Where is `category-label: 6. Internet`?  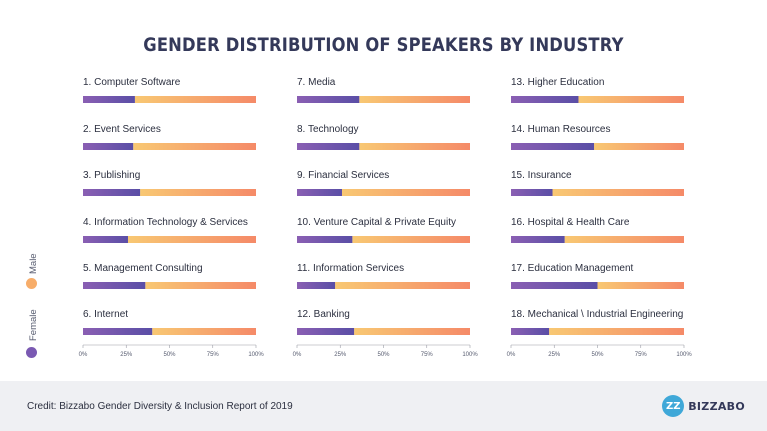 category-label: 6. Internet is located at coordinates (105, 314).